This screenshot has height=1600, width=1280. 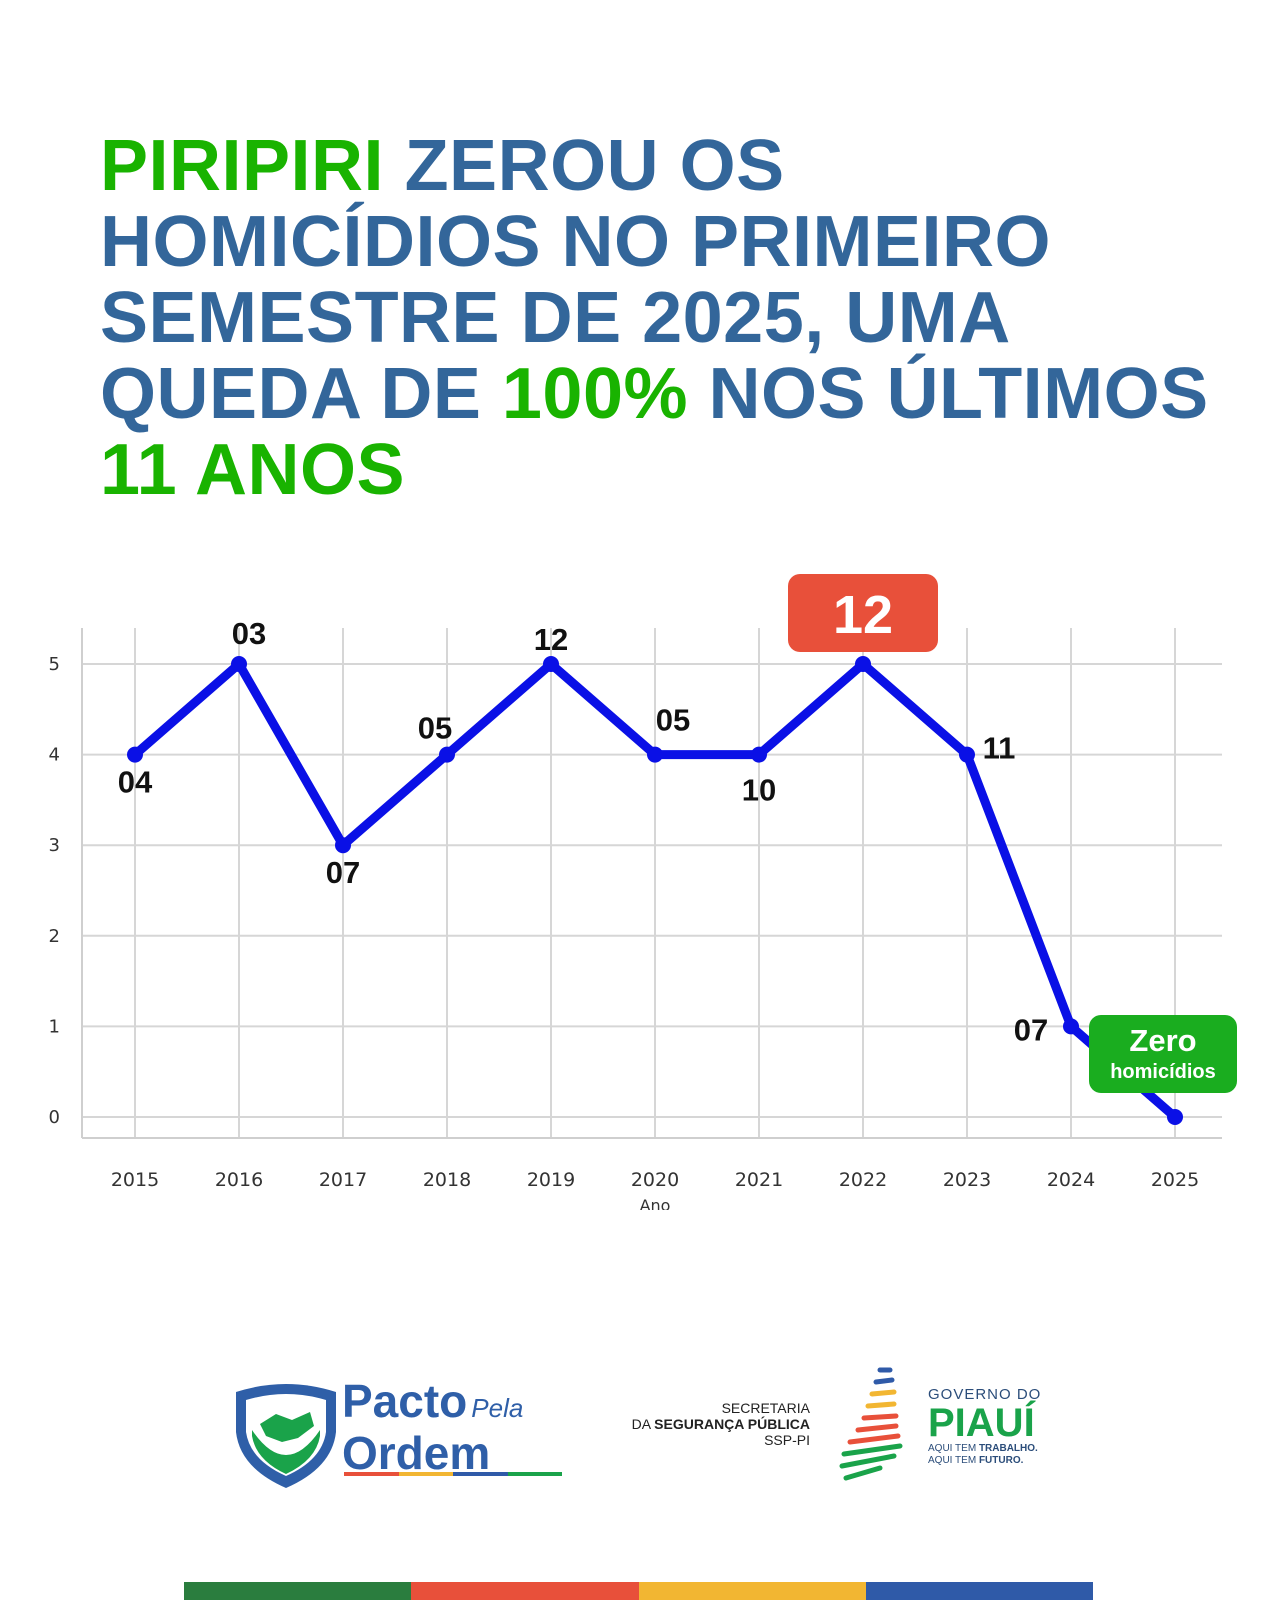 I want to click on color-stripe, so click(x=638, y=1591).